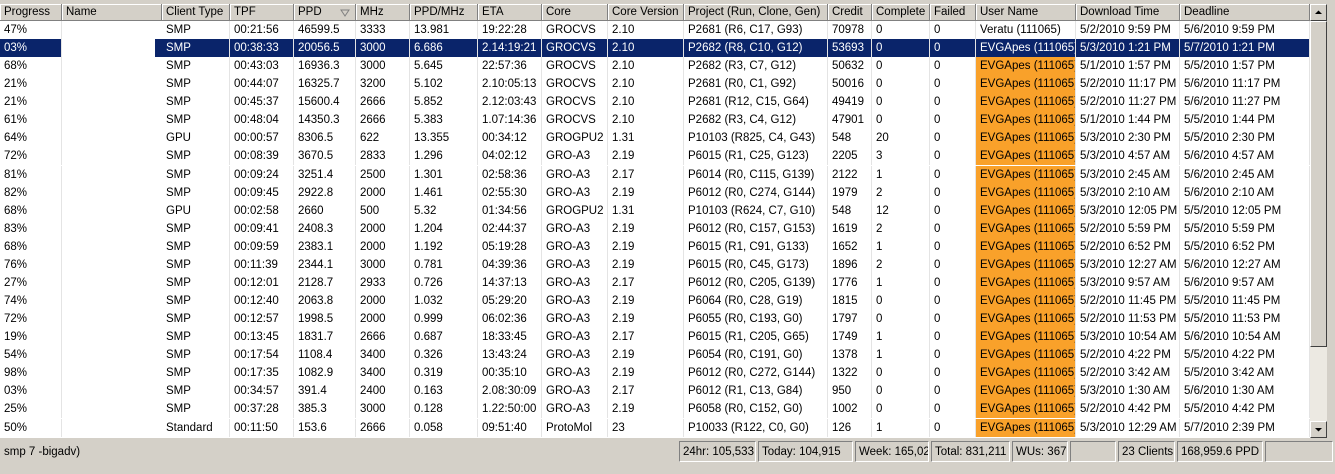 This screenshot has height=474, width=1335. Describe the element at coordinates (756, 138) in the screenshot. I see `grid-cell: P10103 (R825, C4, G43)` at that location.